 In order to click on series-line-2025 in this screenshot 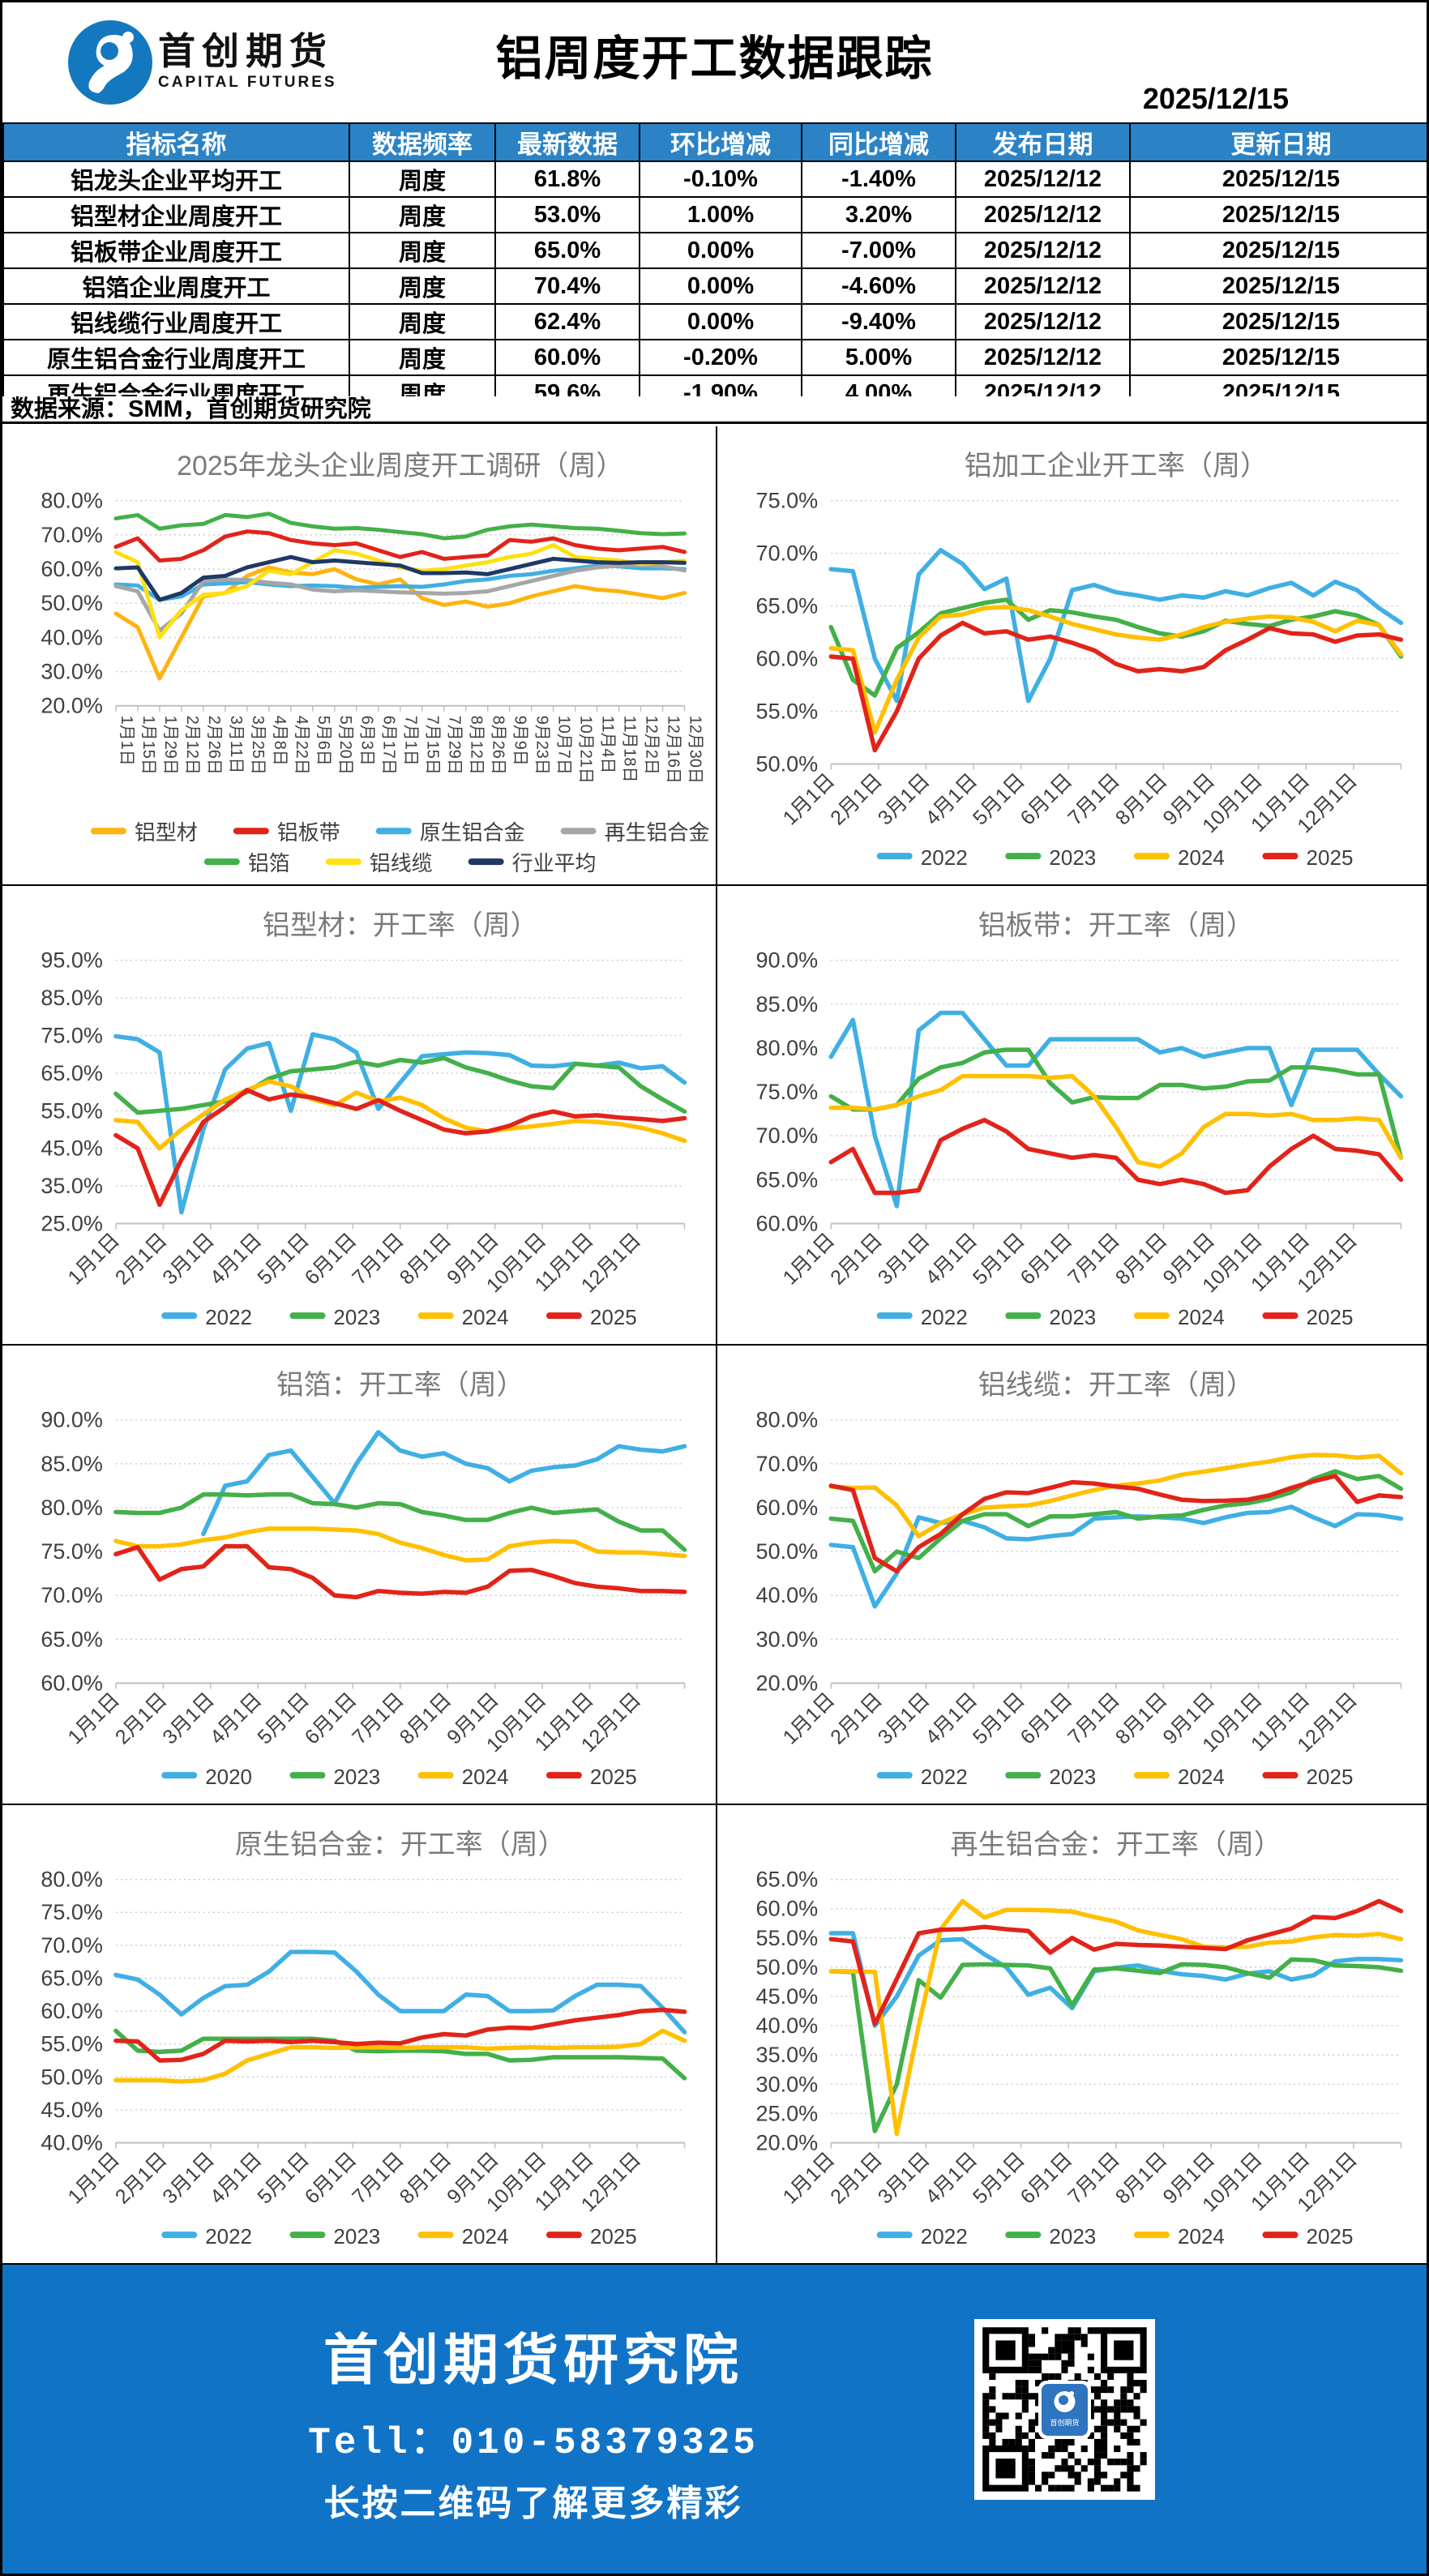, I will do `click(1115, 1962)`.